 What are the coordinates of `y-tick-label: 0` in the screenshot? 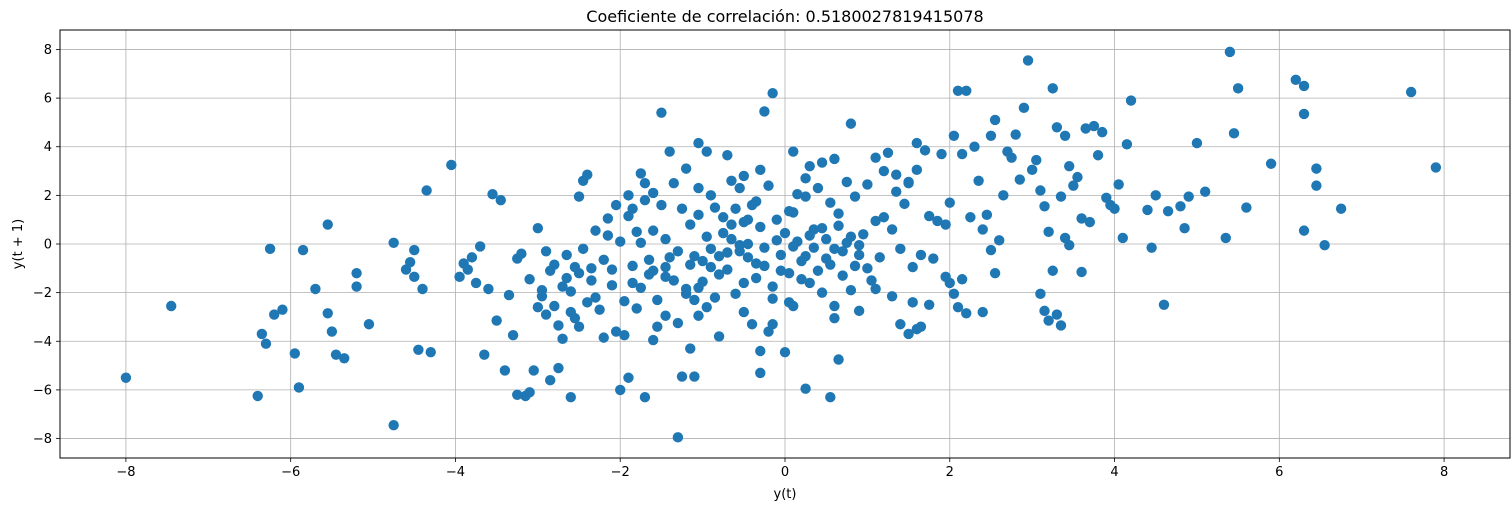 It's located at (48, 245).